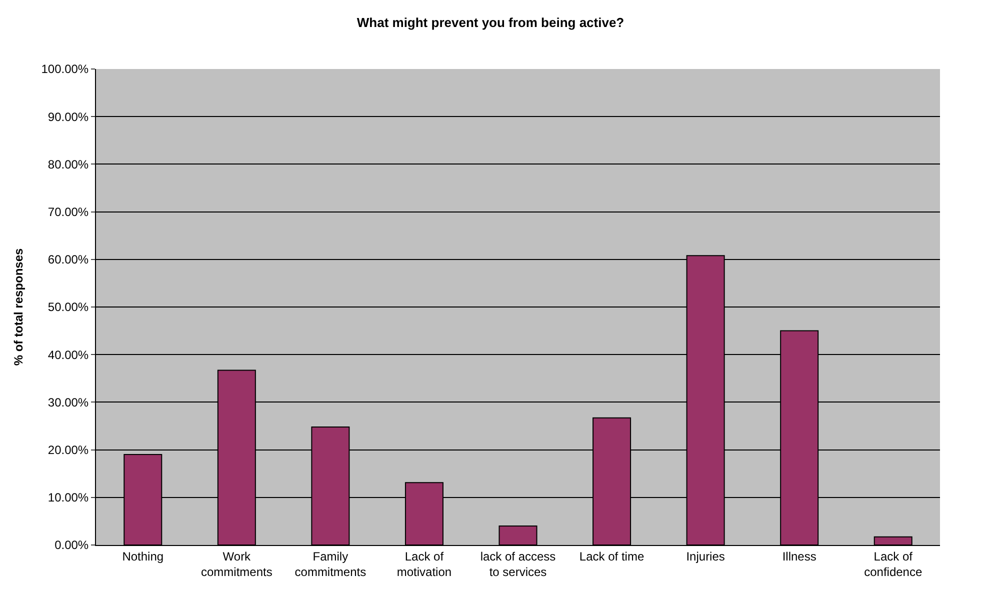  I want to click on y-tick-label: 0.00%, so click(71, 545).